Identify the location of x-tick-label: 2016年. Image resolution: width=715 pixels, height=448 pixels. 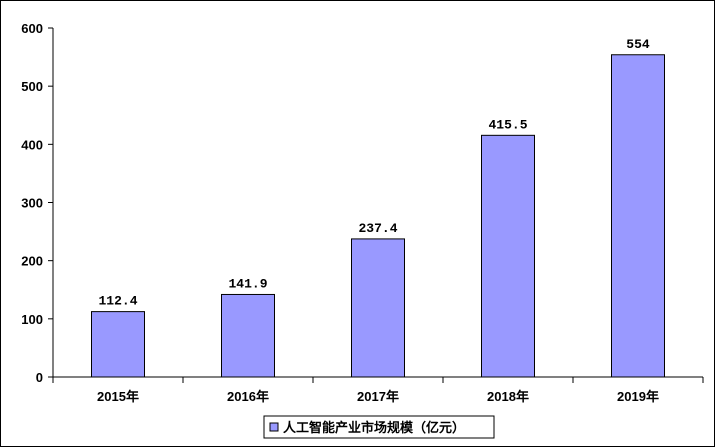
(248, 396).